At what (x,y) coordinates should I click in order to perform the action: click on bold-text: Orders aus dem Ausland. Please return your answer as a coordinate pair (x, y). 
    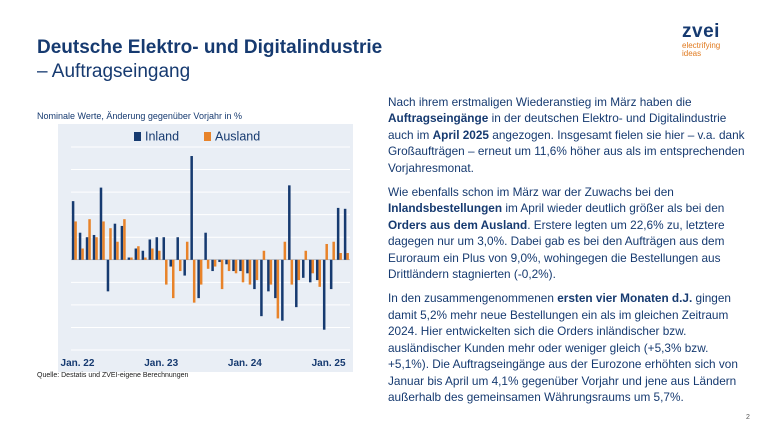
    Looking at the image, I should click on (458, 224).